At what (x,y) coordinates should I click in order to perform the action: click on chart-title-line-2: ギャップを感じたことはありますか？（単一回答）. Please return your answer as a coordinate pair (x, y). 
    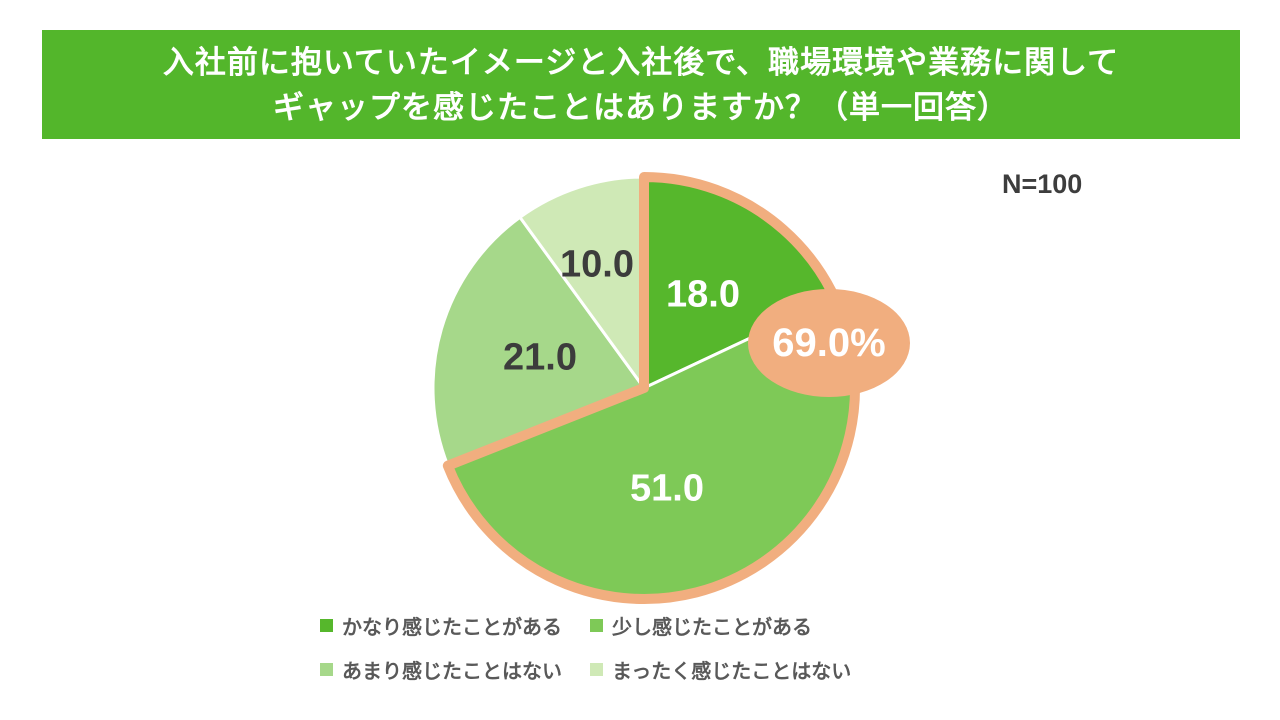
    Looking at the image, I should click on (641, 107).